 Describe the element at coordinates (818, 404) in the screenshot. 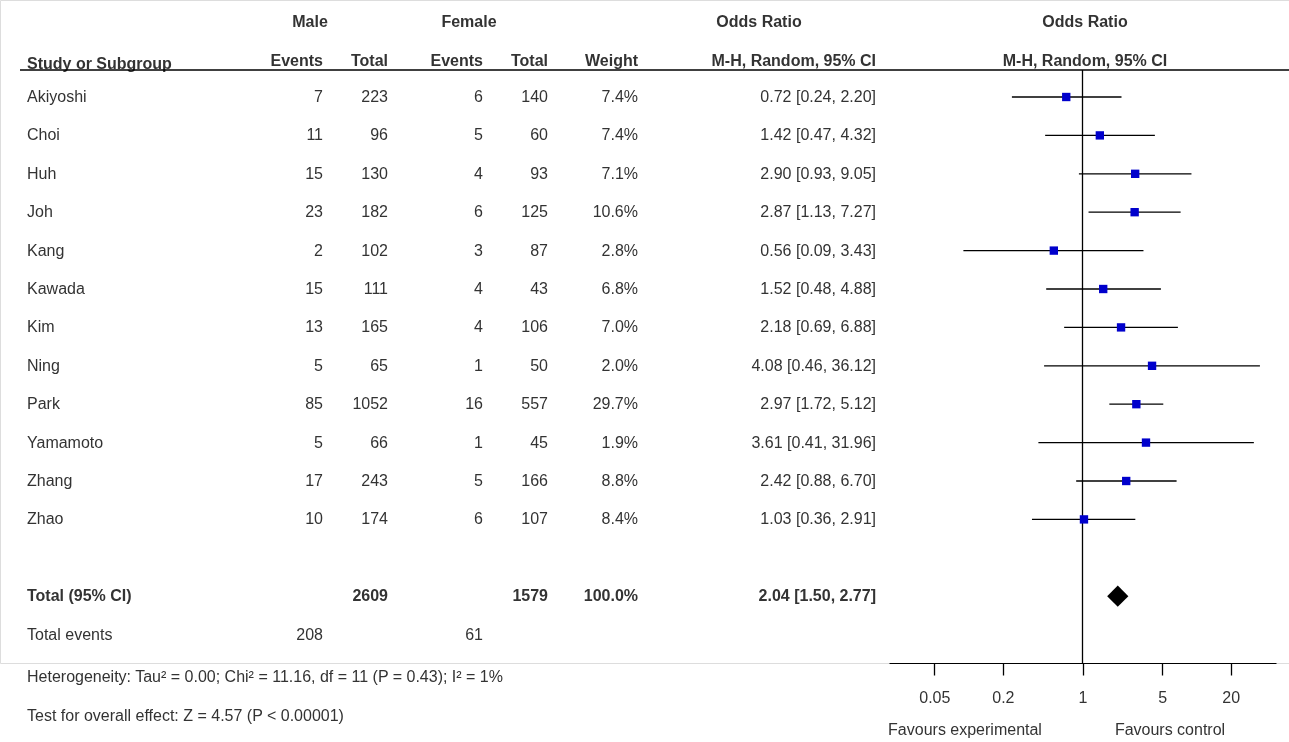

I see `data-label: 2.97 [1.72, 5.12]` at that location.